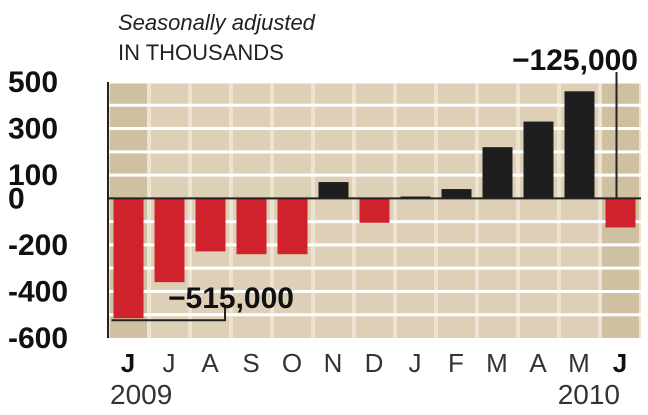 This screenshot has width=648, height=415. Describe the element at coordinates (375, 363) in the screenshot. I see `x-tick-label: D` at that location.